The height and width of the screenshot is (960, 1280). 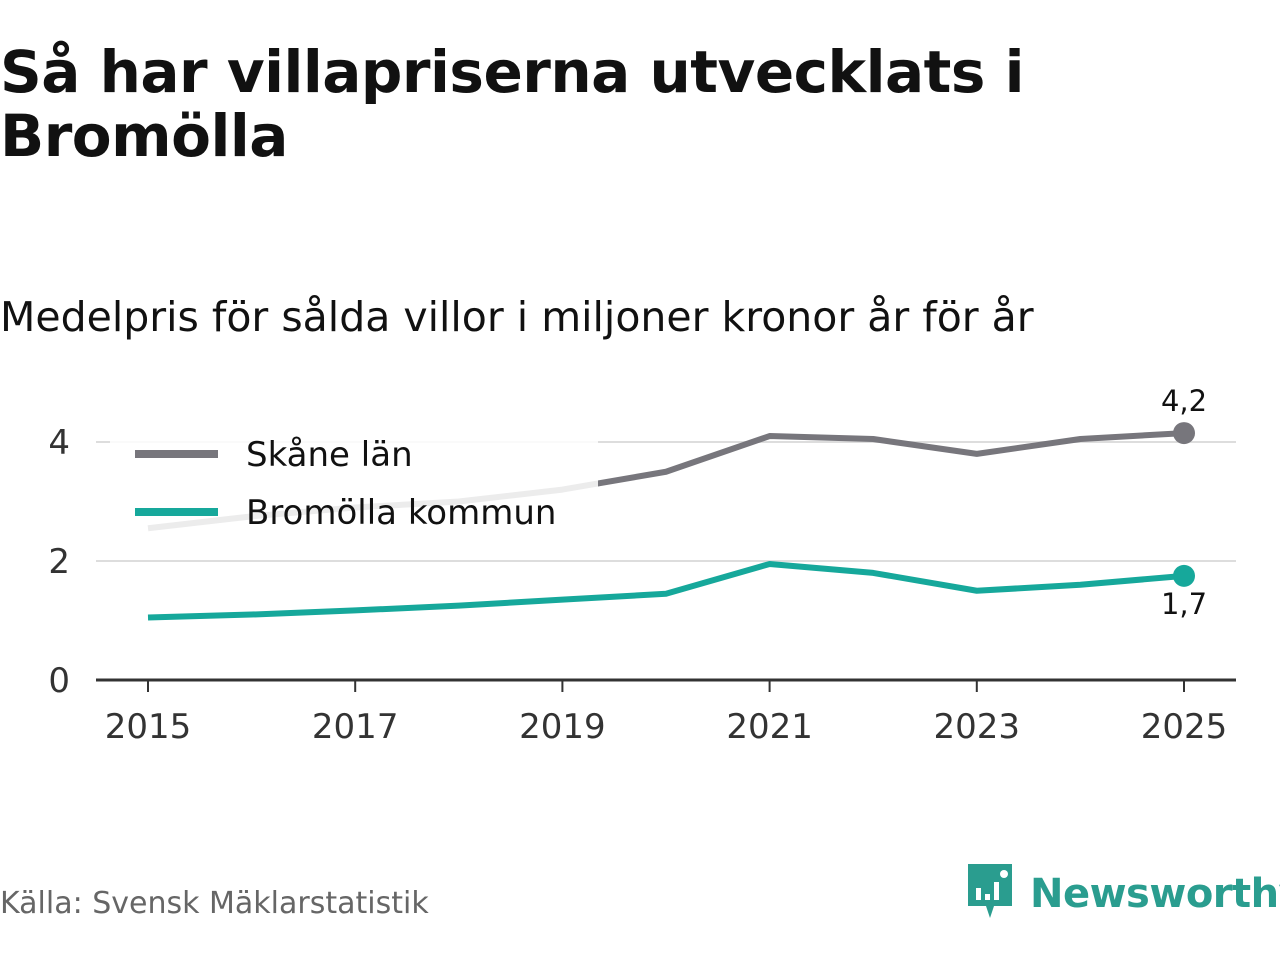 I want to click on x-tick-label: 2015, so click(x=148, y=727).